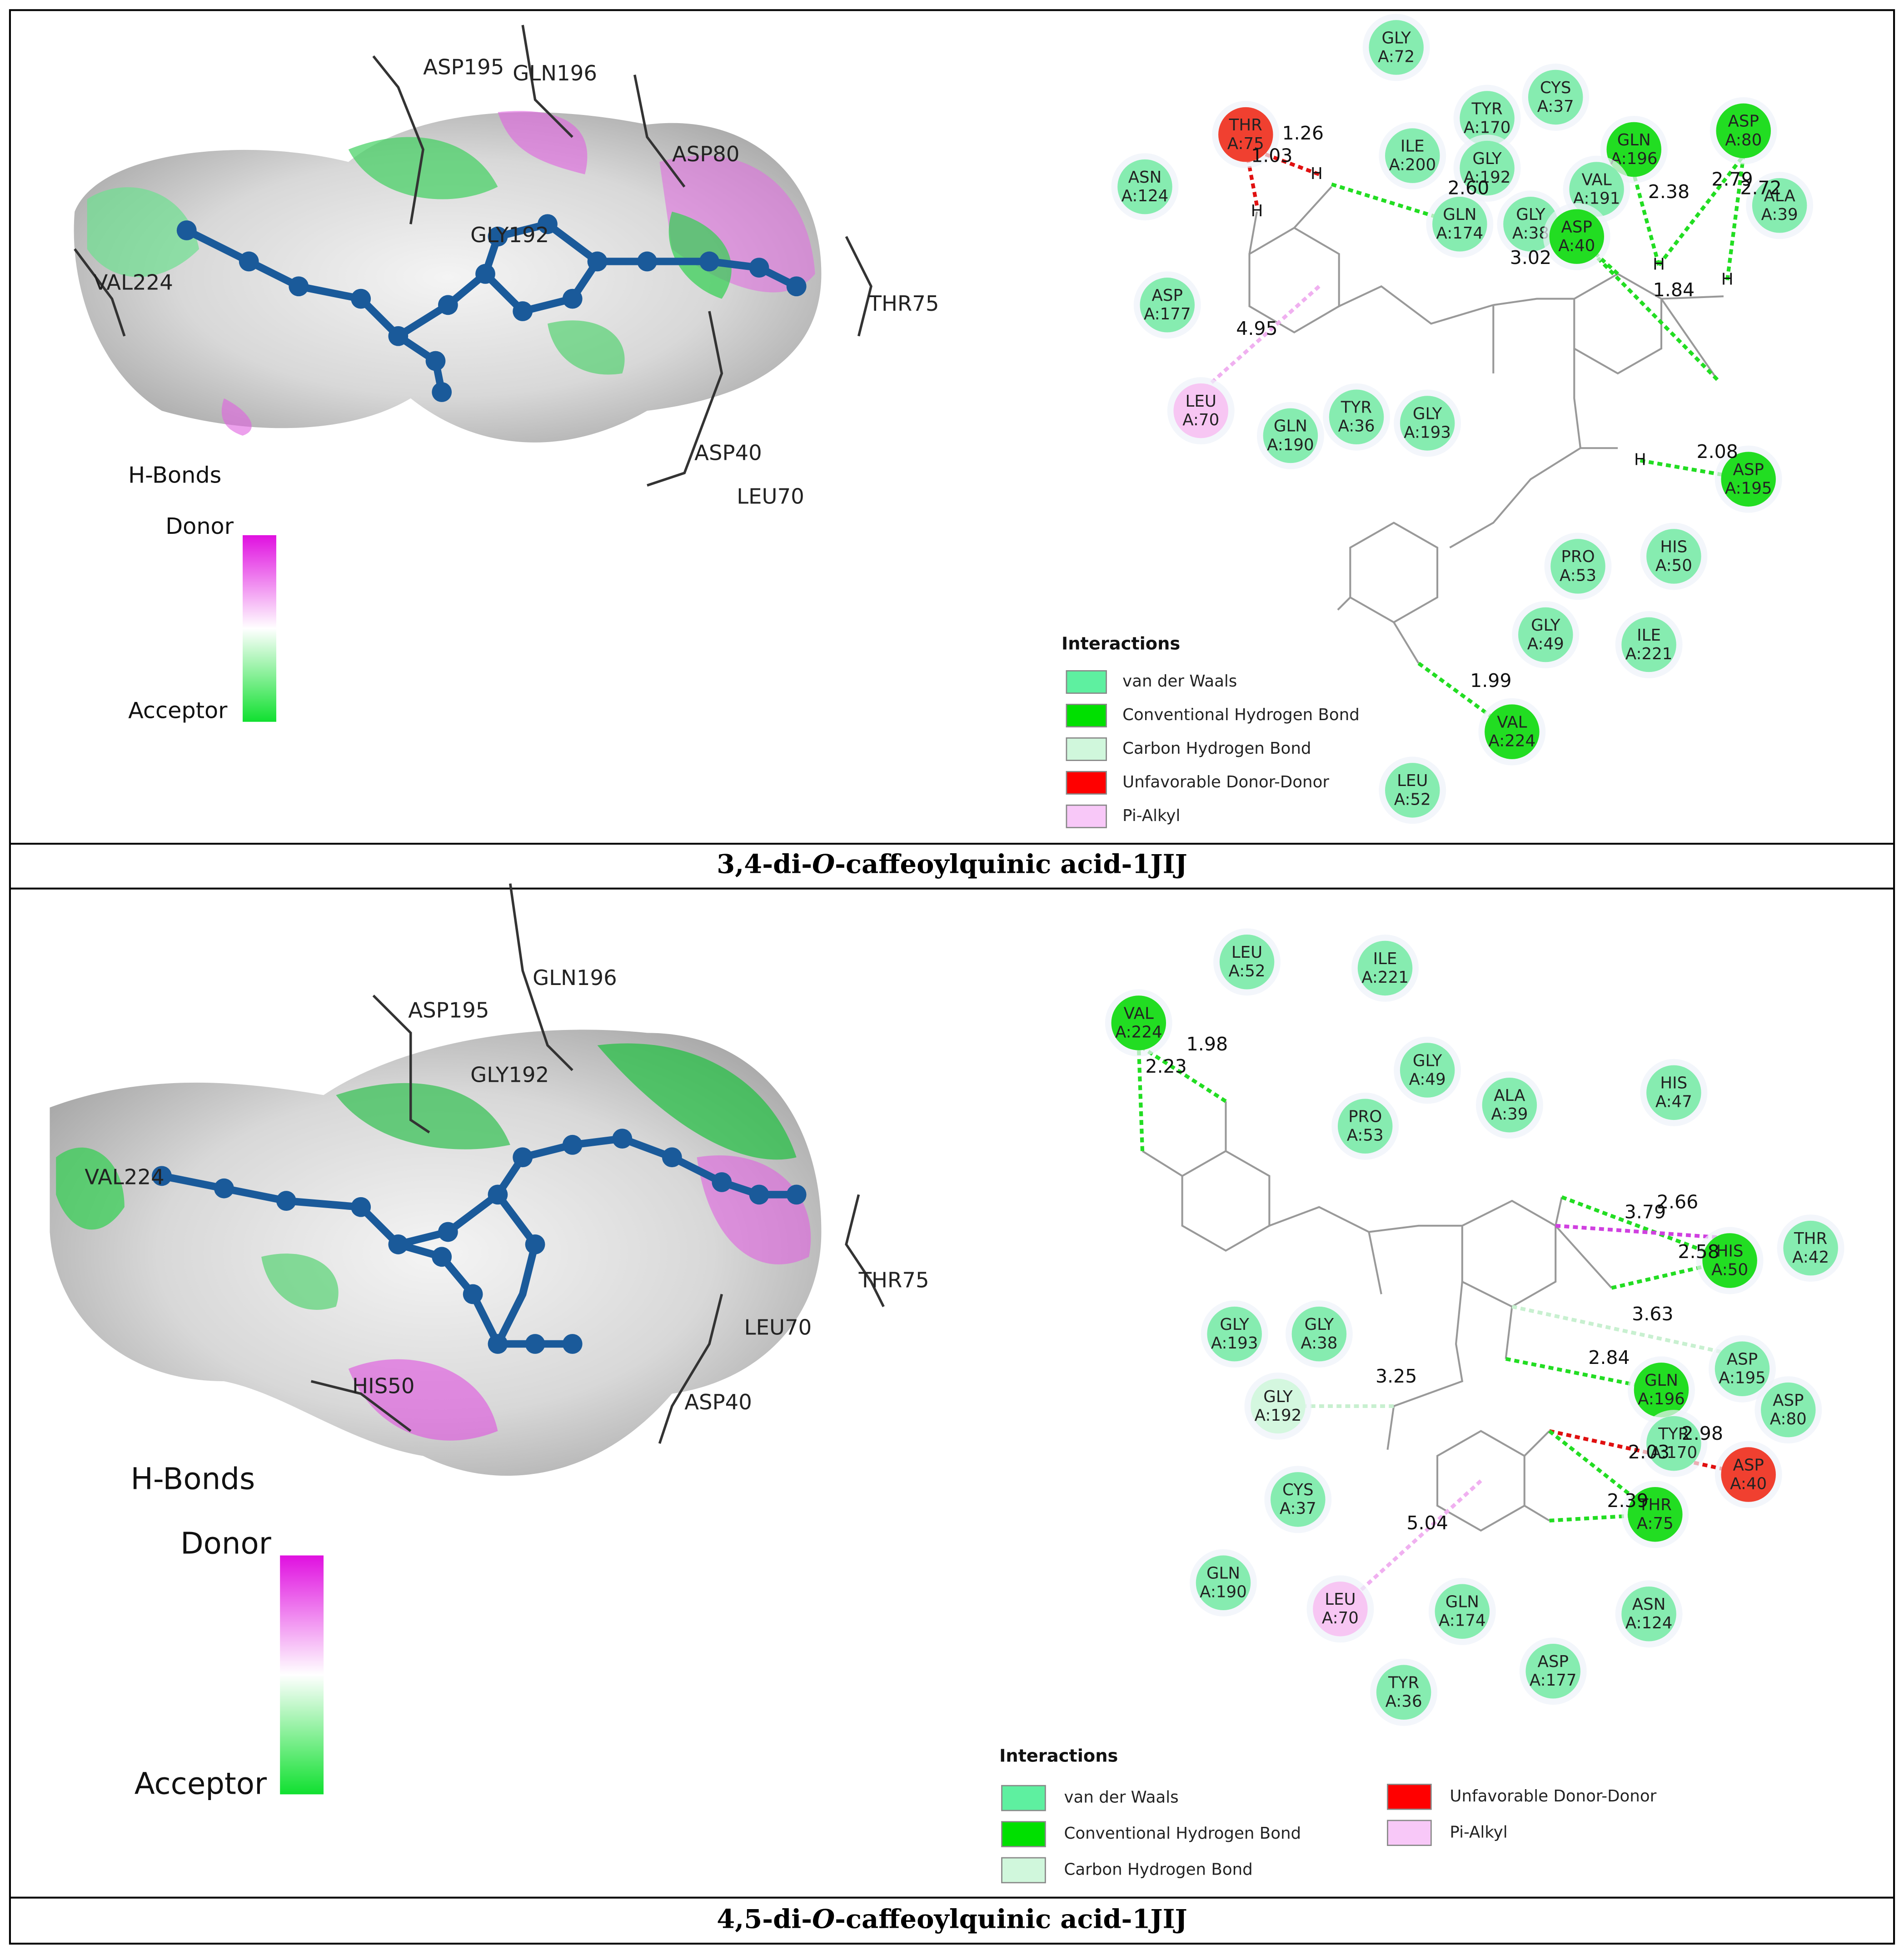 The height and width of the screenshot is (1955, 1904). Describe the element at coordinates (1168, 314) in the screenshot. I see `residue-id: A:177` at that location.